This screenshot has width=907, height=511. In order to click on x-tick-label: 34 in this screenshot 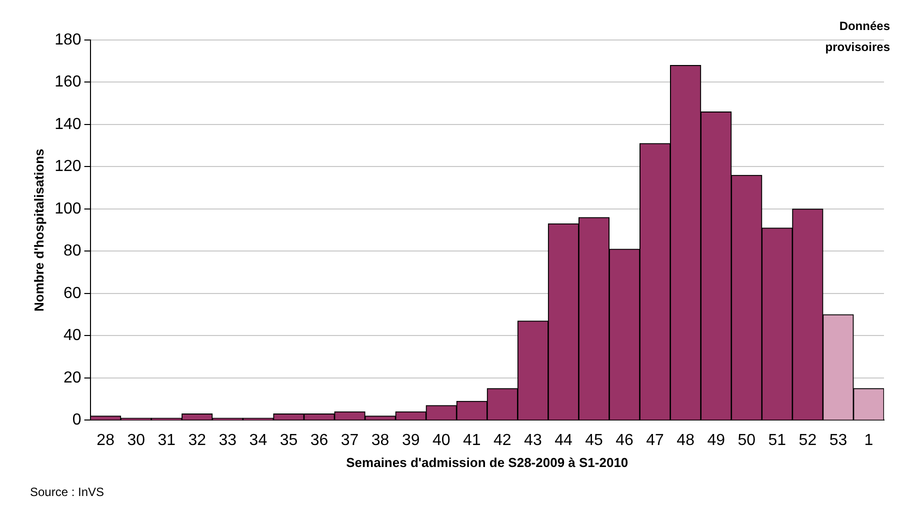, I will do `click(258, 441)`.